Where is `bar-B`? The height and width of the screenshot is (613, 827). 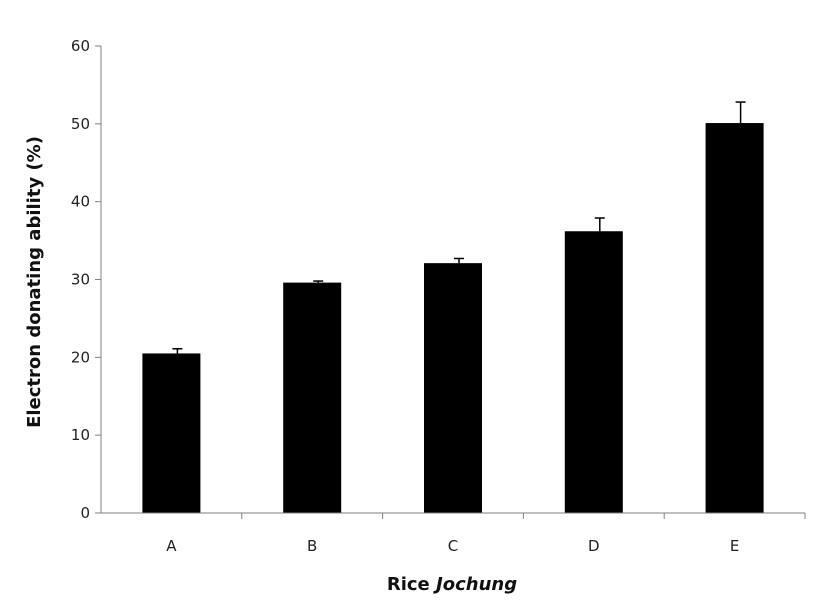 bar-B is located at coordinates (312, 397).